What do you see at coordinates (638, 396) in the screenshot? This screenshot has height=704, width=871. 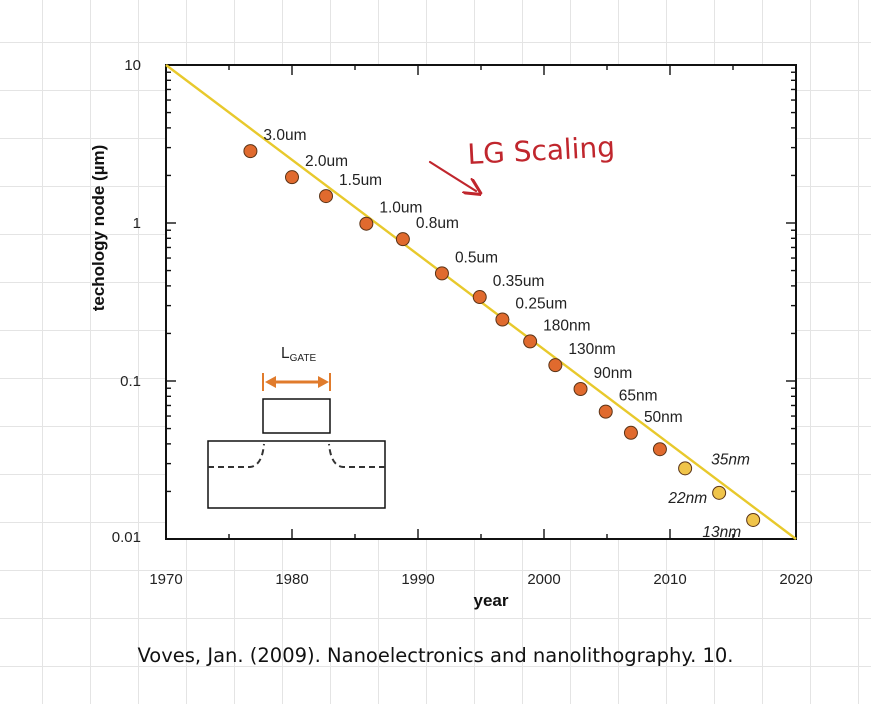 I see `point-label: 65nm` at bounding box center [638, 396].